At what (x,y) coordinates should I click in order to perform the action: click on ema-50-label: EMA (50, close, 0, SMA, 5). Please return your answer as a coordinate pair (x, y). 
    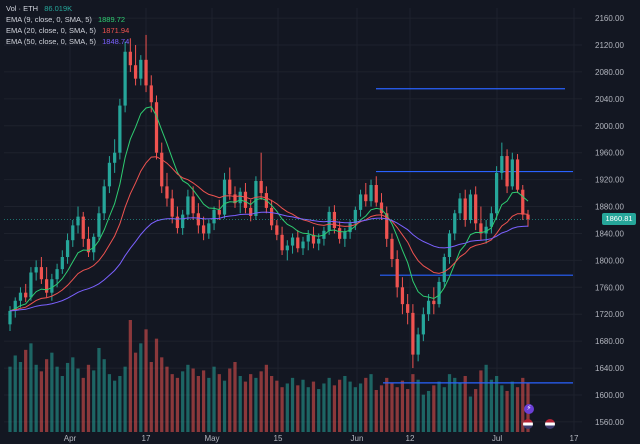
    Looking at the image, I should click on (51, 41).